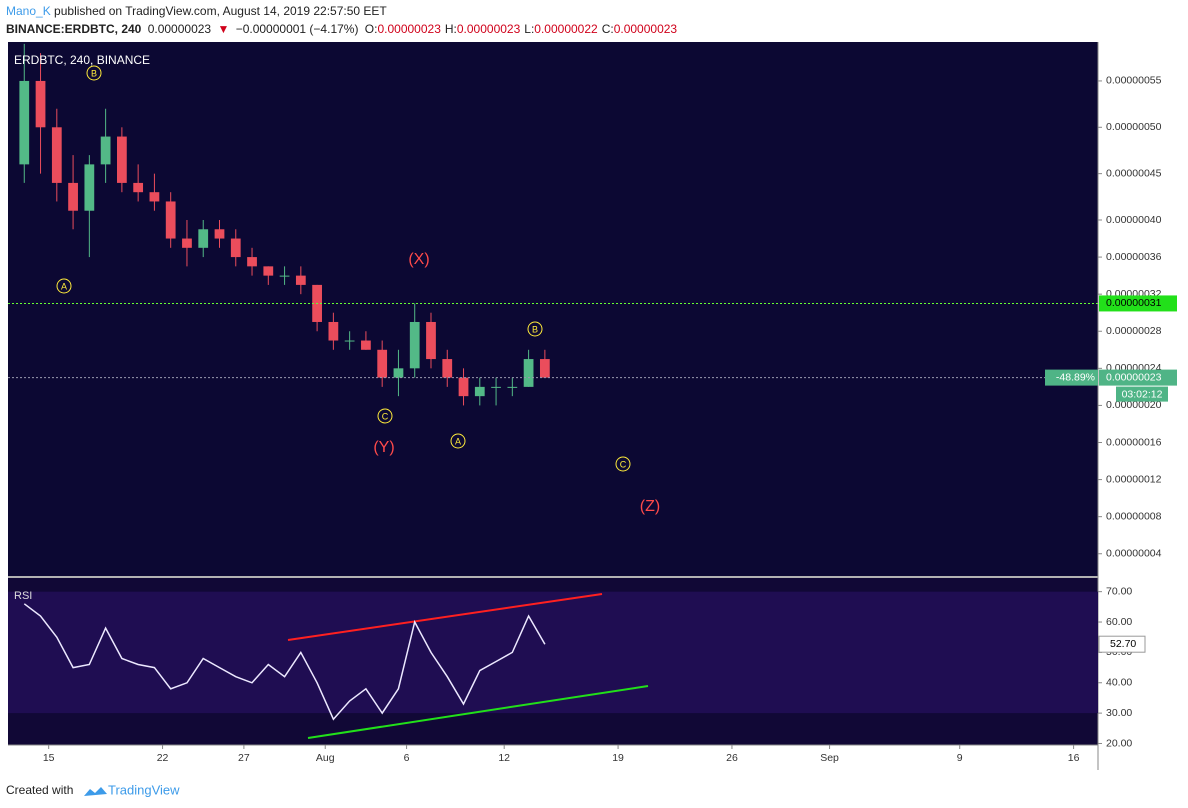  What do you see at coordinates (960, 758) in the screenshot?
I see `x-tick-label: 9` at bounding box center [960, 758].